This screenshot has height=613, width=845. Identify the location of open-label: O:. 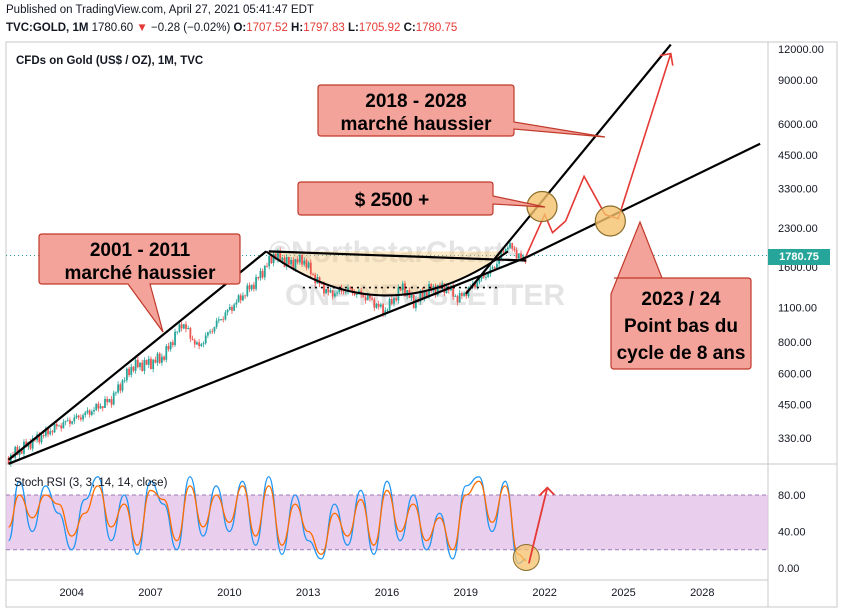
(240, 28).